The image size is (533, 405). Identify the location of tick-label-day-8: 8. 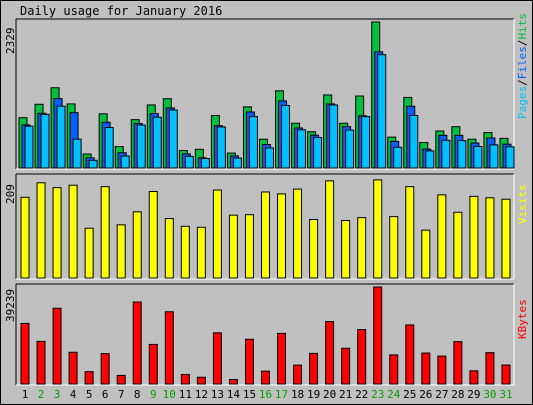
(137, 394).